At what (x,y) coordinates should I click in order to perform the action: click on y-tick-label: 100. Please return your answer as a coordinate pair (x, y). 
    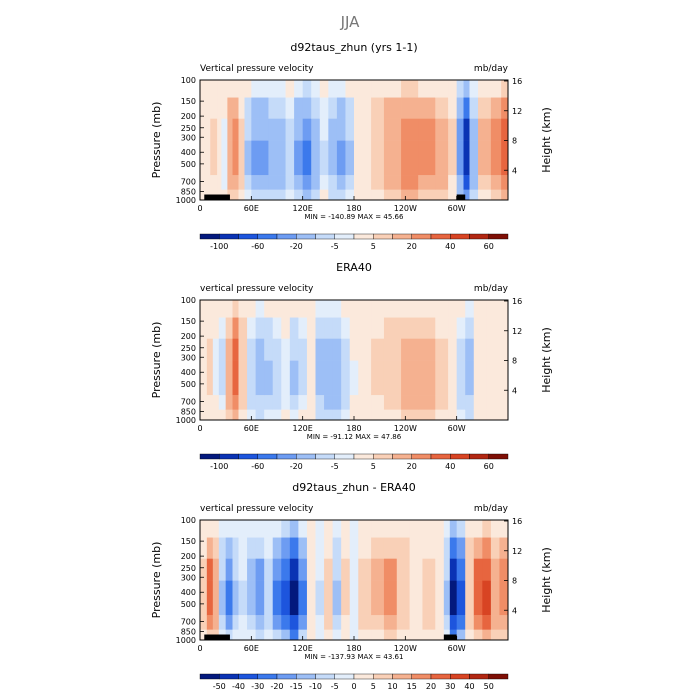
    Looking at the image, I should click on (188, 520).